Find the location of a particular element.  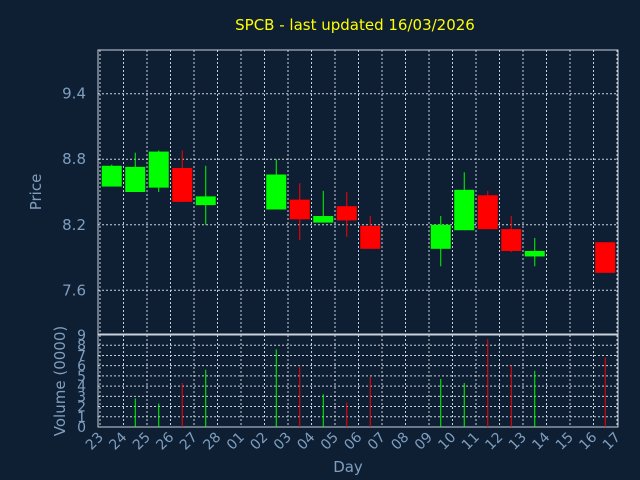

x-tick: 24 is located at coordinates (118, 441).